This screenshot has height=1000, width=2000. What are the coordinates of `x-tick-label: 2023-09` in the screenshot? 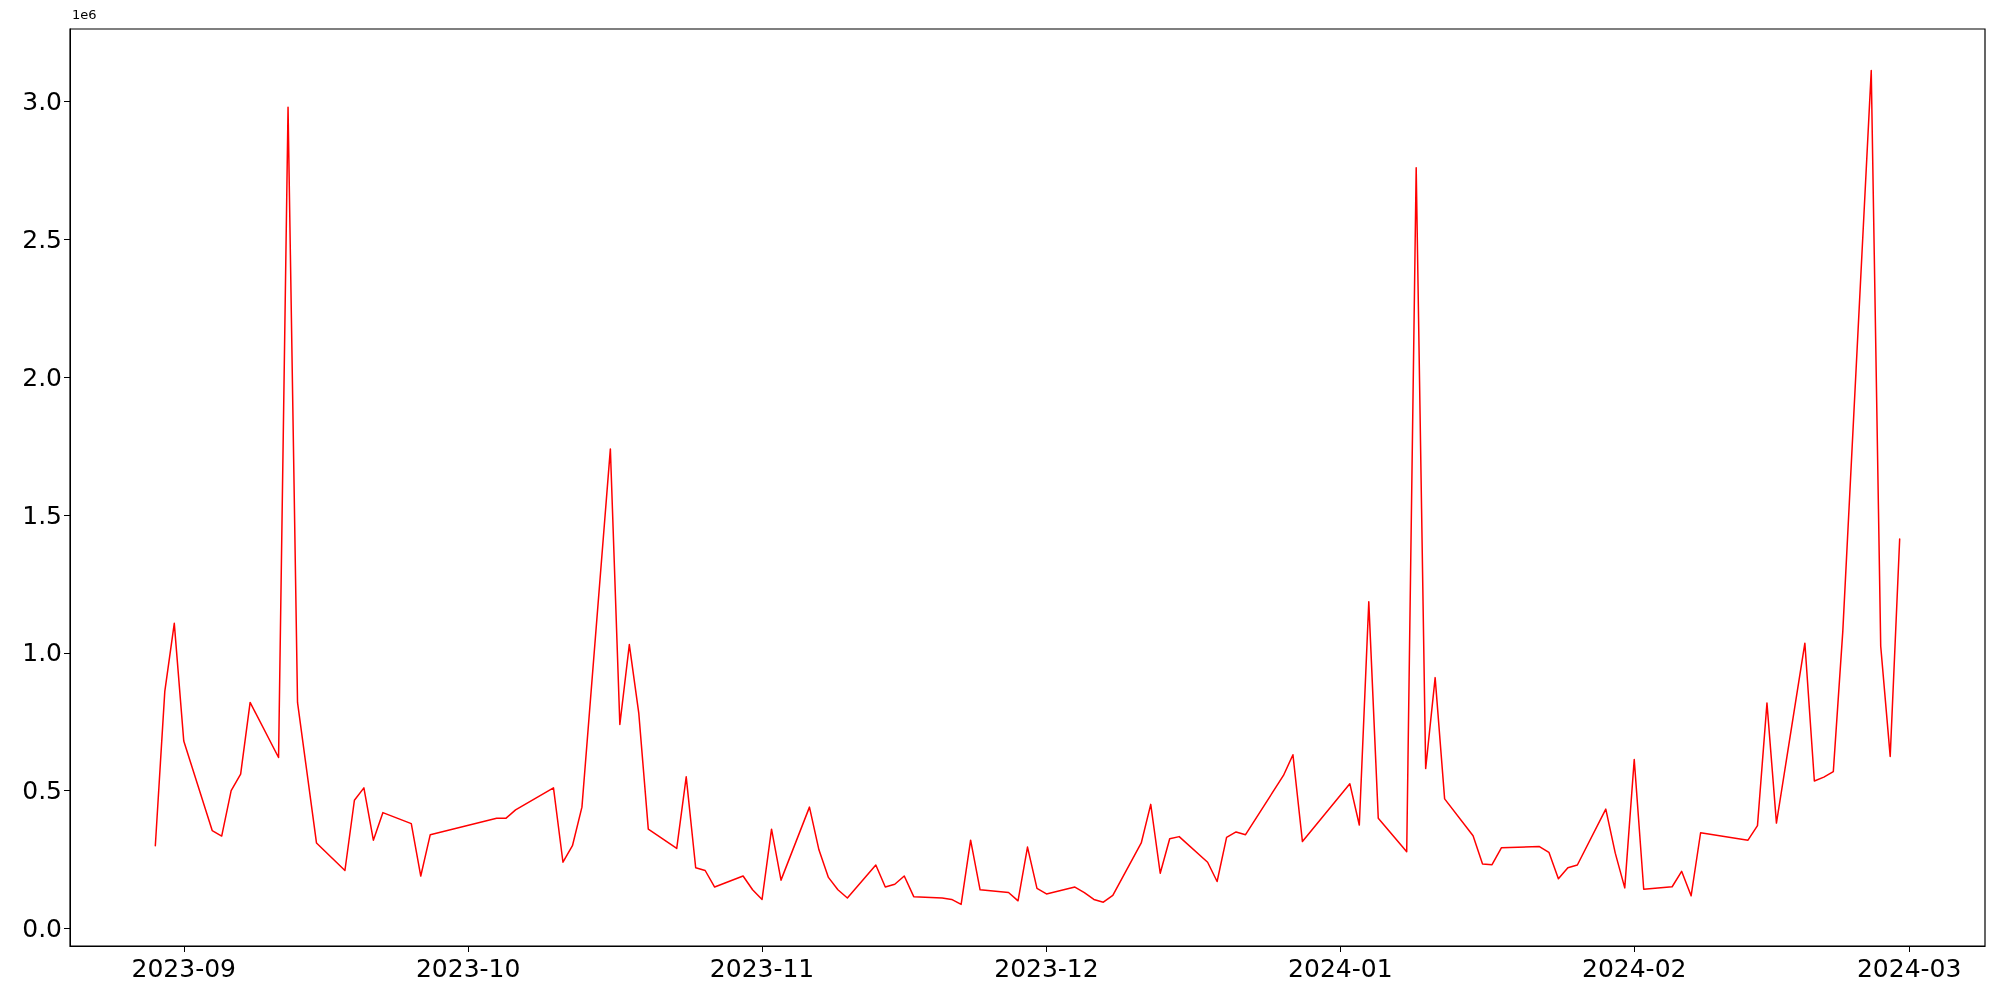 It's located at (183, 968).